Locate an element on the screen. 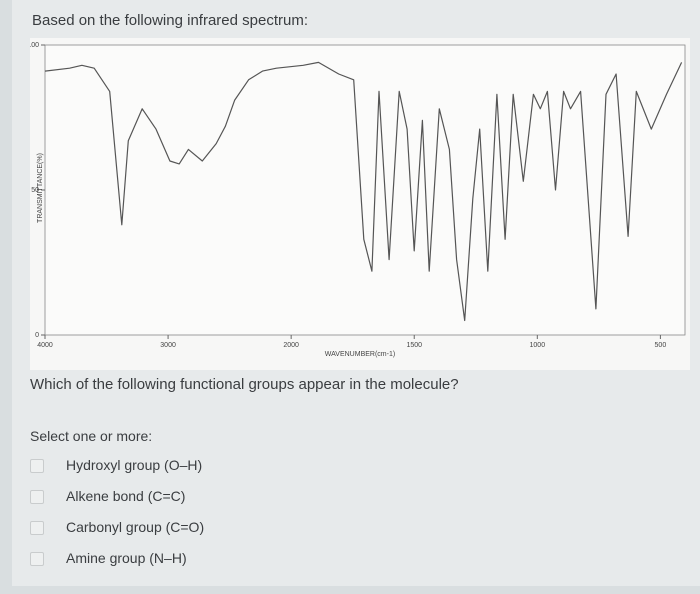  x-tick-label: 4000 is located at coordinates (45, 345).